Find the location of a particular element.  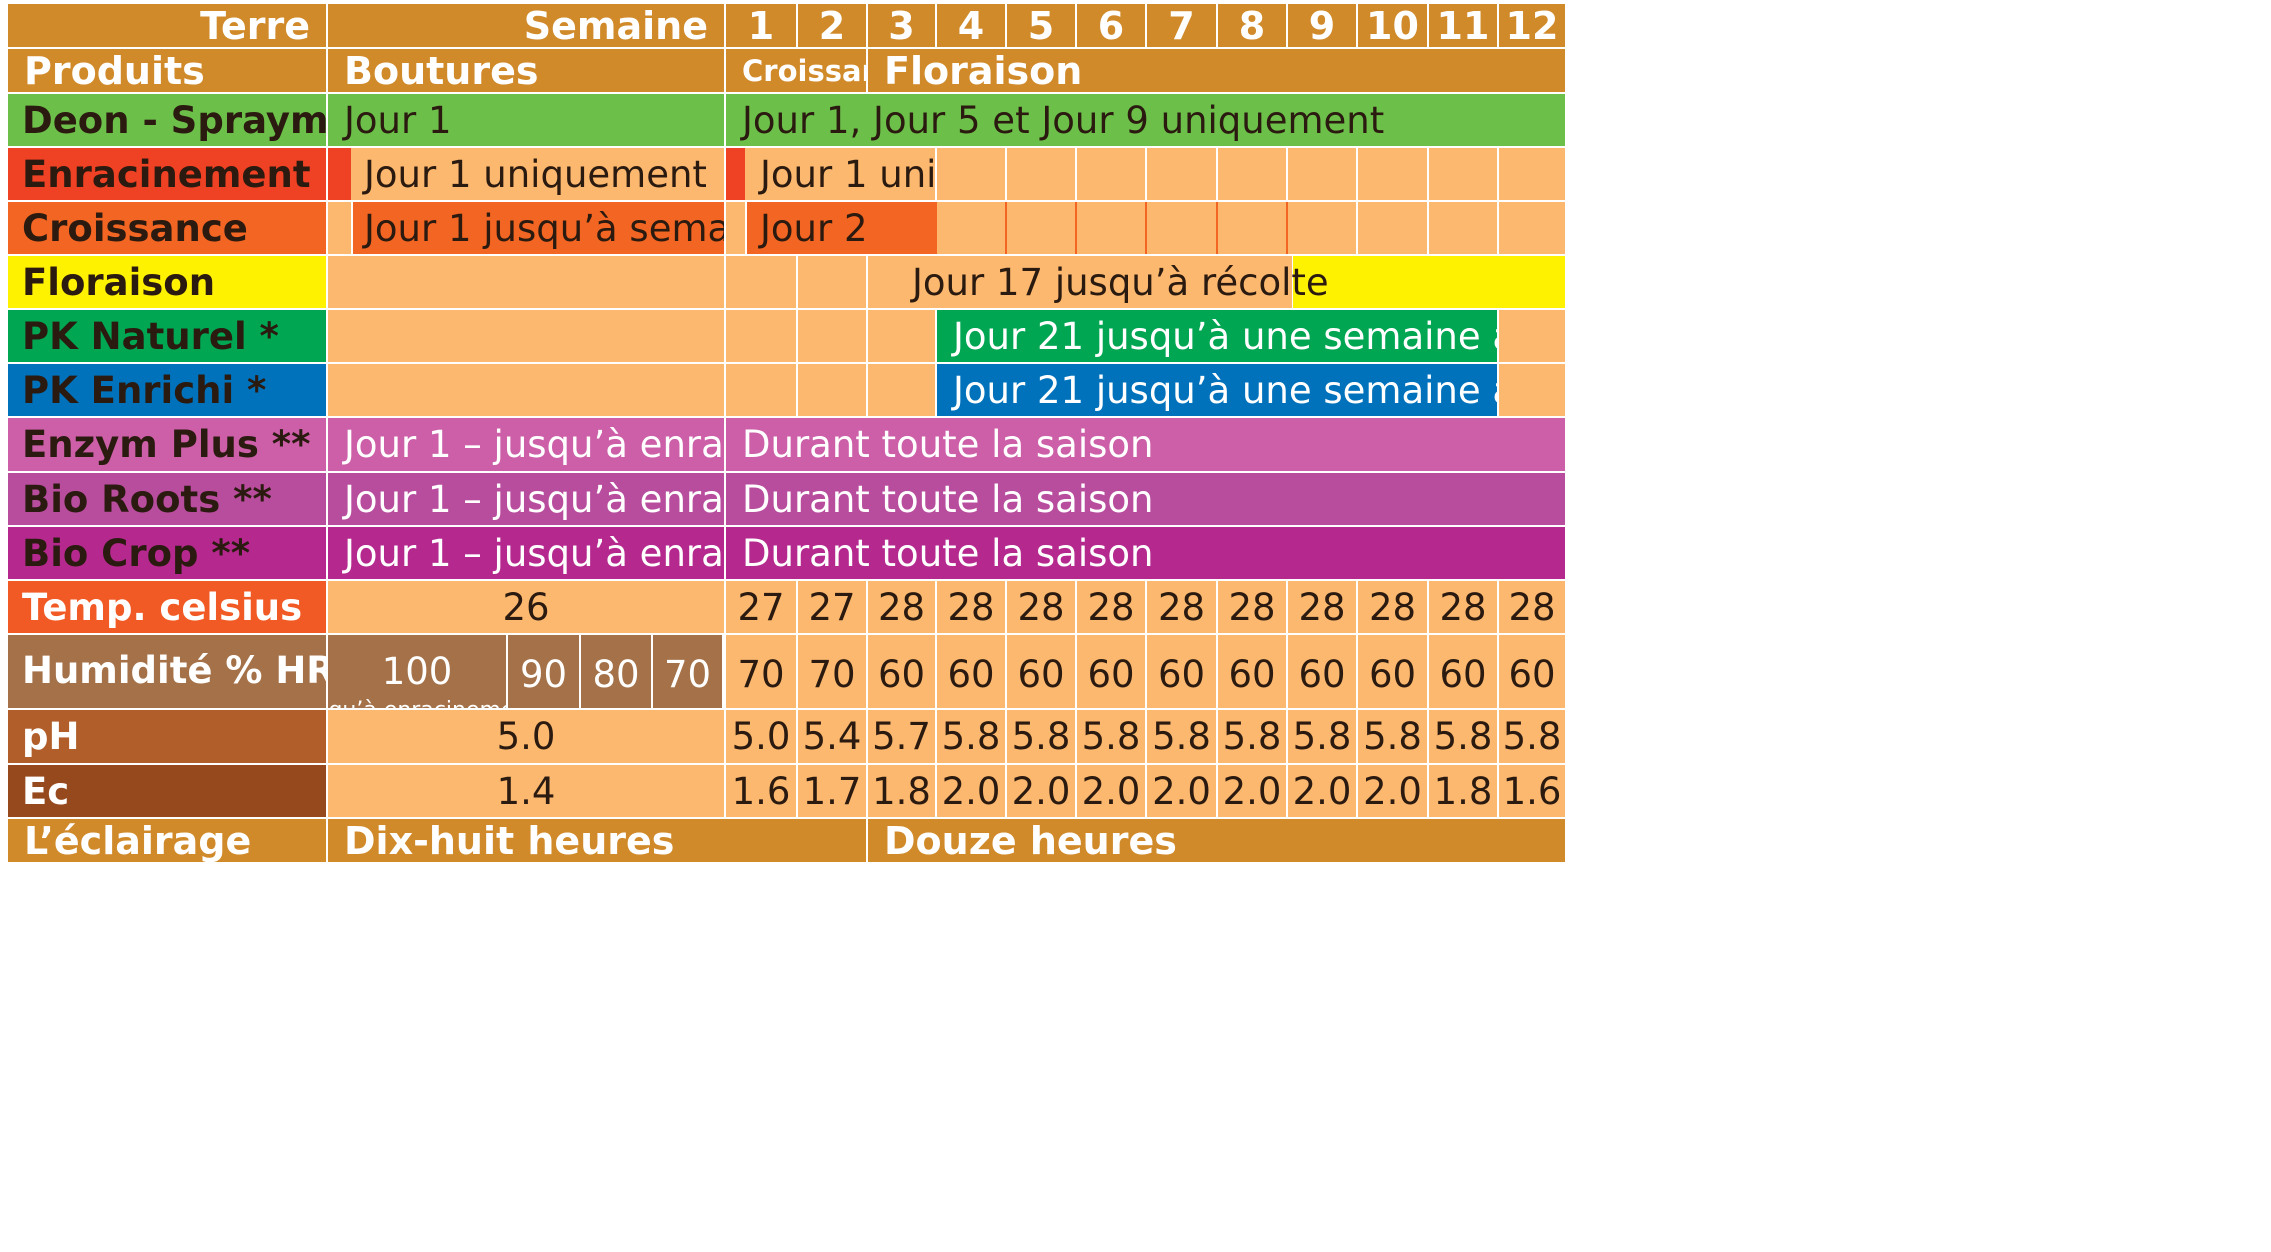

row-label-deon: Deon - Spraymix is located at coordinates (167, 120).